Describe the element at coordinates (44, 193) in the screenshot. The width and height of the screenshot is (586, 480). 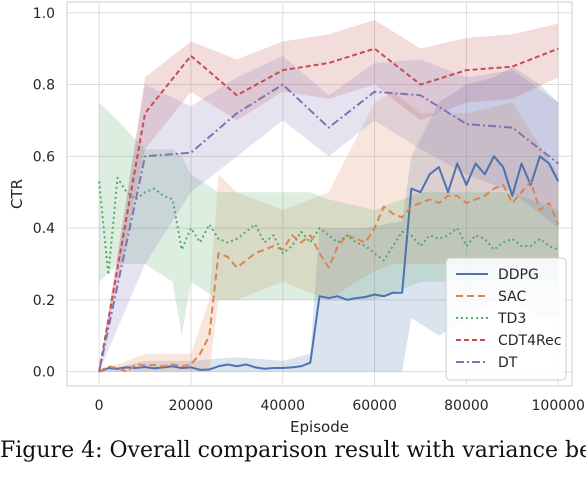
I see `y-axis-ticks: 0.0 0.2 0.4 0.6 0.8 1.0` at that location.